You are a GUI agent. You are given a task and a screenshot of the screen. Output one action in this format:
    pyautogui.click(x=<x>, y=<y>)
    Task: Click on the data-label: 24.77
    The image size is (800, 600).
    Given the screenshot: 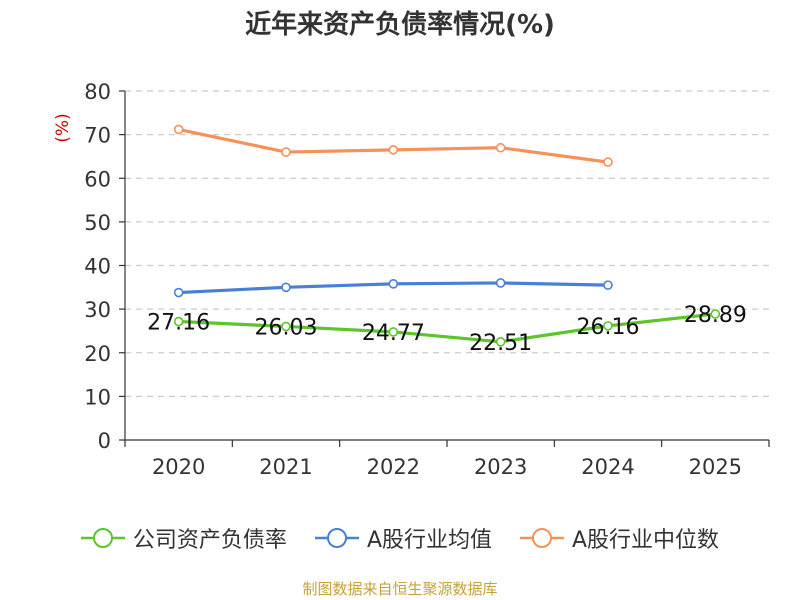 What is the action you would take?
    pyautogui.click(x=393, y=333)
    